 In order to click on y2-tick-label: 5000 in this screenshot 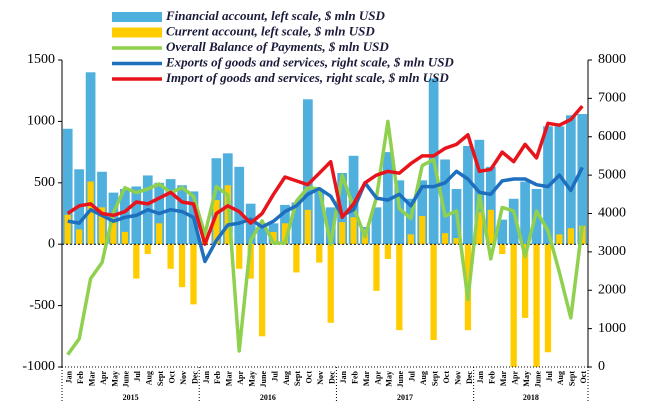, I will do `click(612, 174)`.